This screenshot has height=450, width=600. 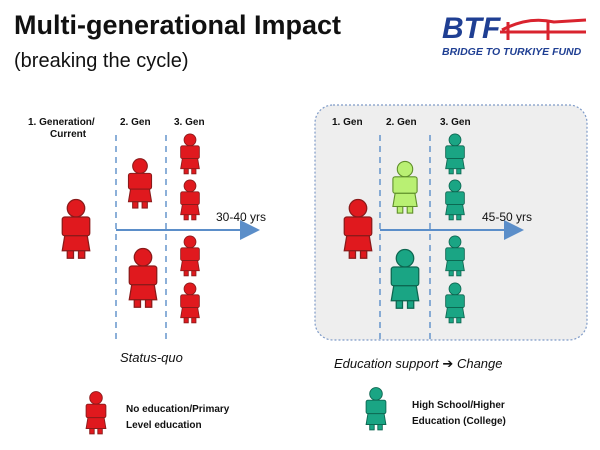 I want to click on status-quo-caption: Status-quo, so click(x=151, y=357).